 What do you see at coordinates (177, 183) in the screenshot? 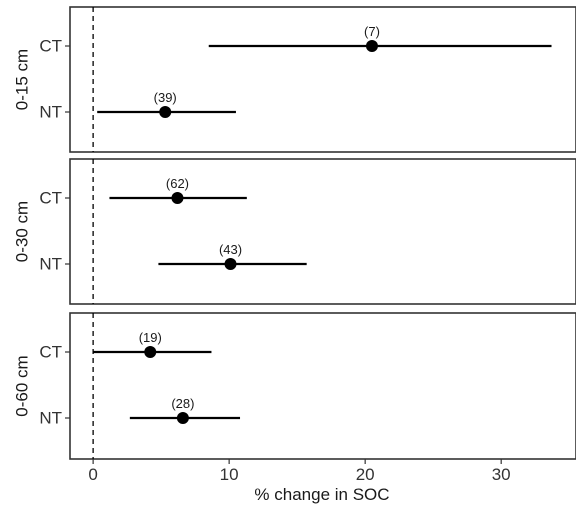
I see `sample-size-label: (62)` at bounding box center [177, 183].